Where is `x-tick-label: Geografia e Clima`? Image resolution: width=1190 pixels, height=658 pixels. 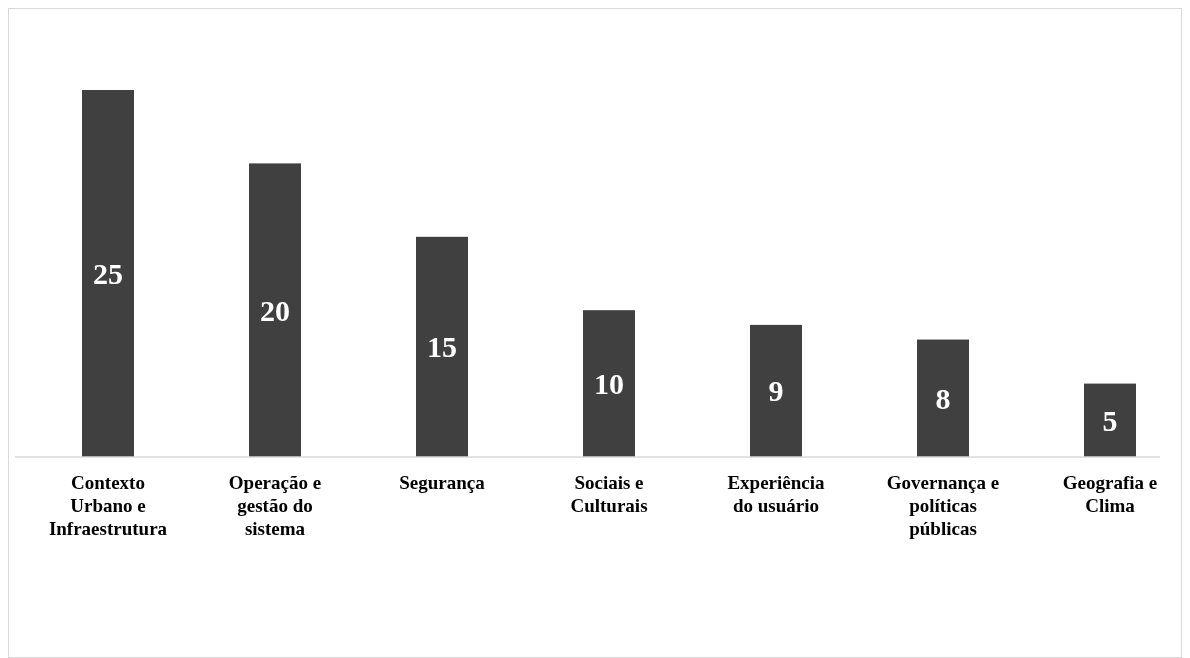
x-tick-label: Geografia e Clima is located at coordinates (1110, 494).